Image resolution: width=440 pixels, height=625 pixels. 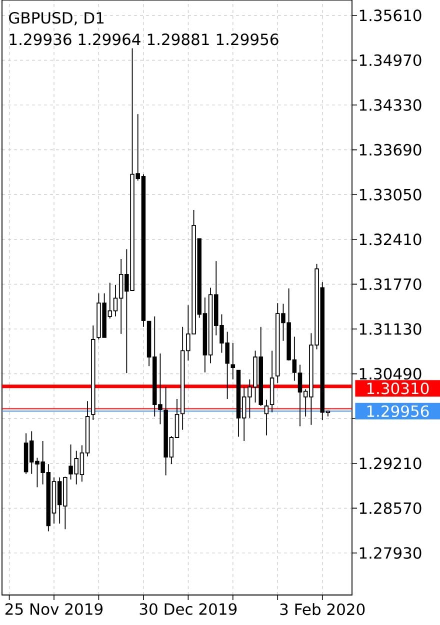 What do you see at coordinates (56, 19) in the screenshot?
I see `text: GBPUSD, D1` at bounding box center [56, 19].